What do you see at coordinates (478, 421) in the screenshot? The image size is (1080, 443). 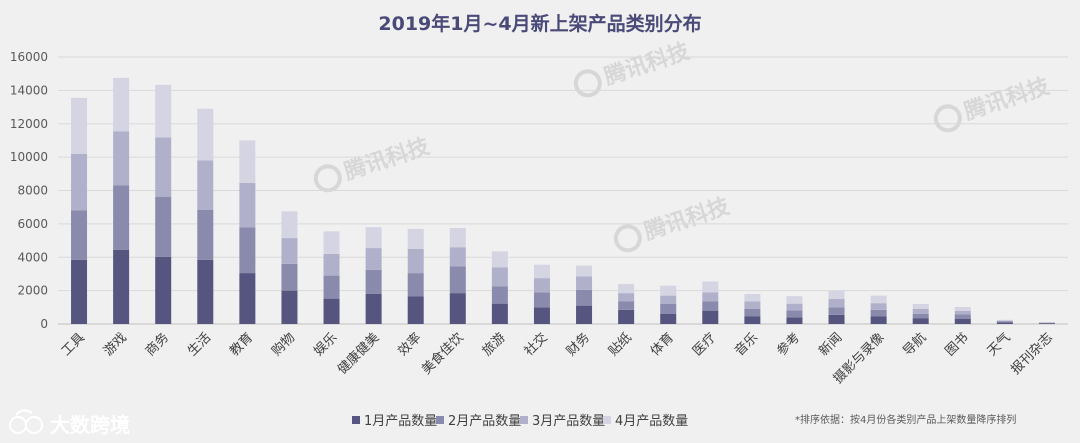 I see `legend-item: 2月产品数量` at bounding box center [478, 421].